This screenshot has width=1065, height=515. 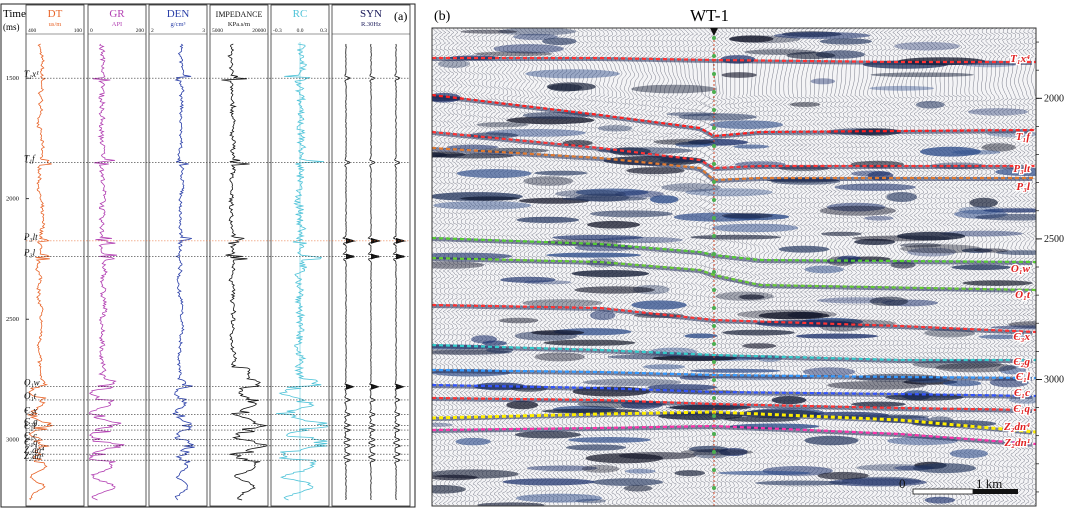 What do you see at coordinates (217, 450) in the screenshot?
I see `well-horizon: Z₂dn⁴` at bounding box center [217, 450].